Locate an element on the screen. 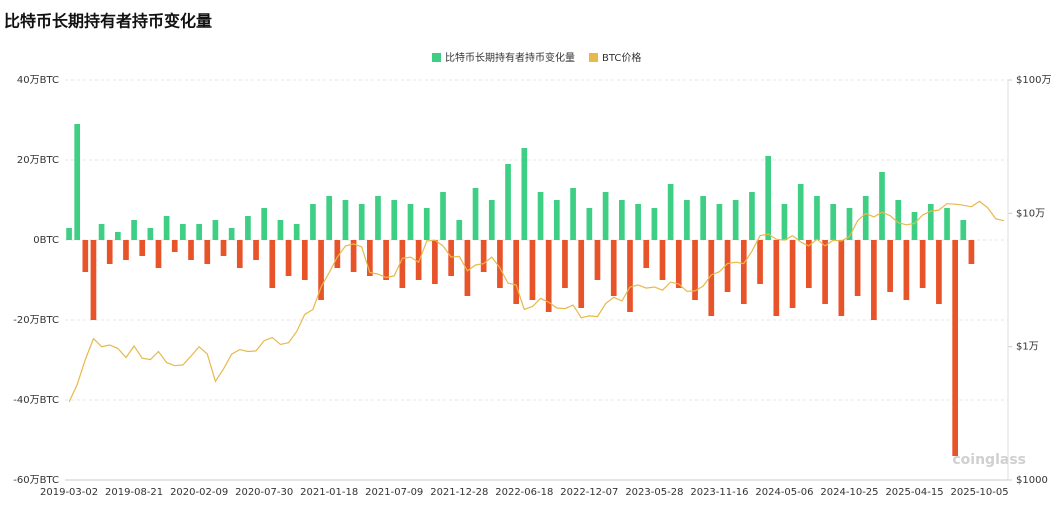 This screenshot has height=508, width=1063. y-tick-label: -40万BTC is located at coordinates (36, 400).